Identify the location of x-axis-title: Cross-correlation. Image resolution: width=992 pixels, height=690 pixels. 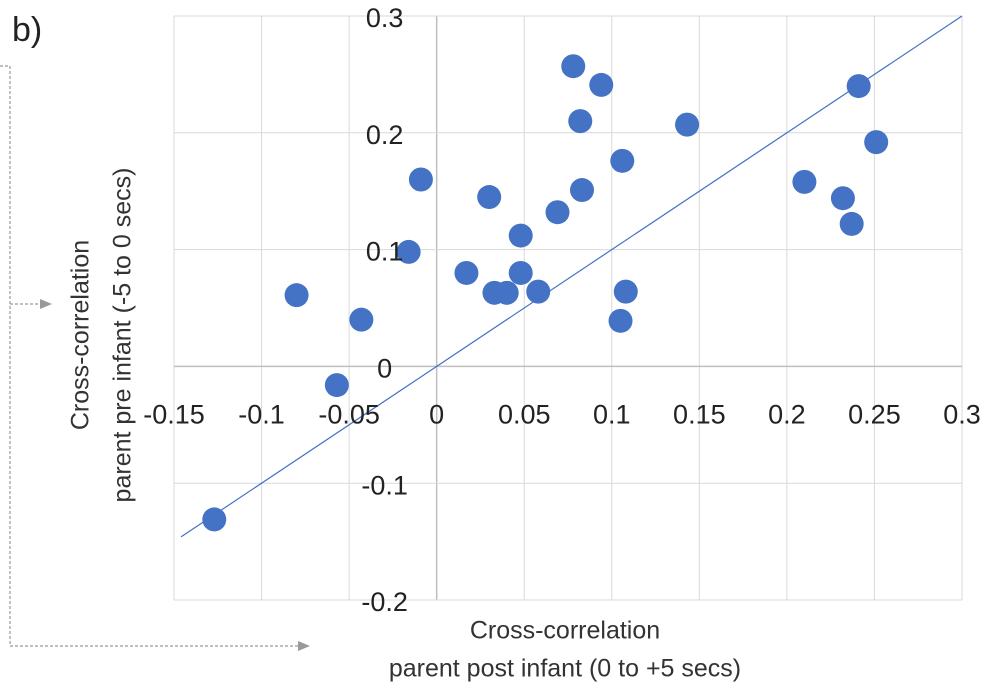
(565, 631).